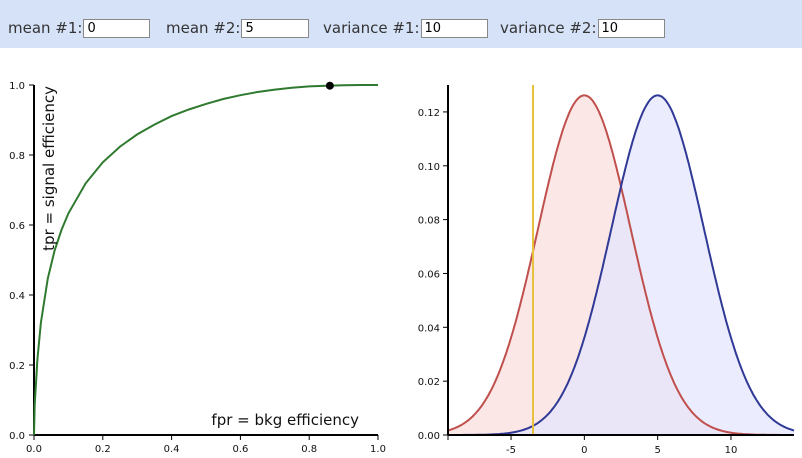  I want to click on dist-x-tick-label: -5, so click(511, 450).